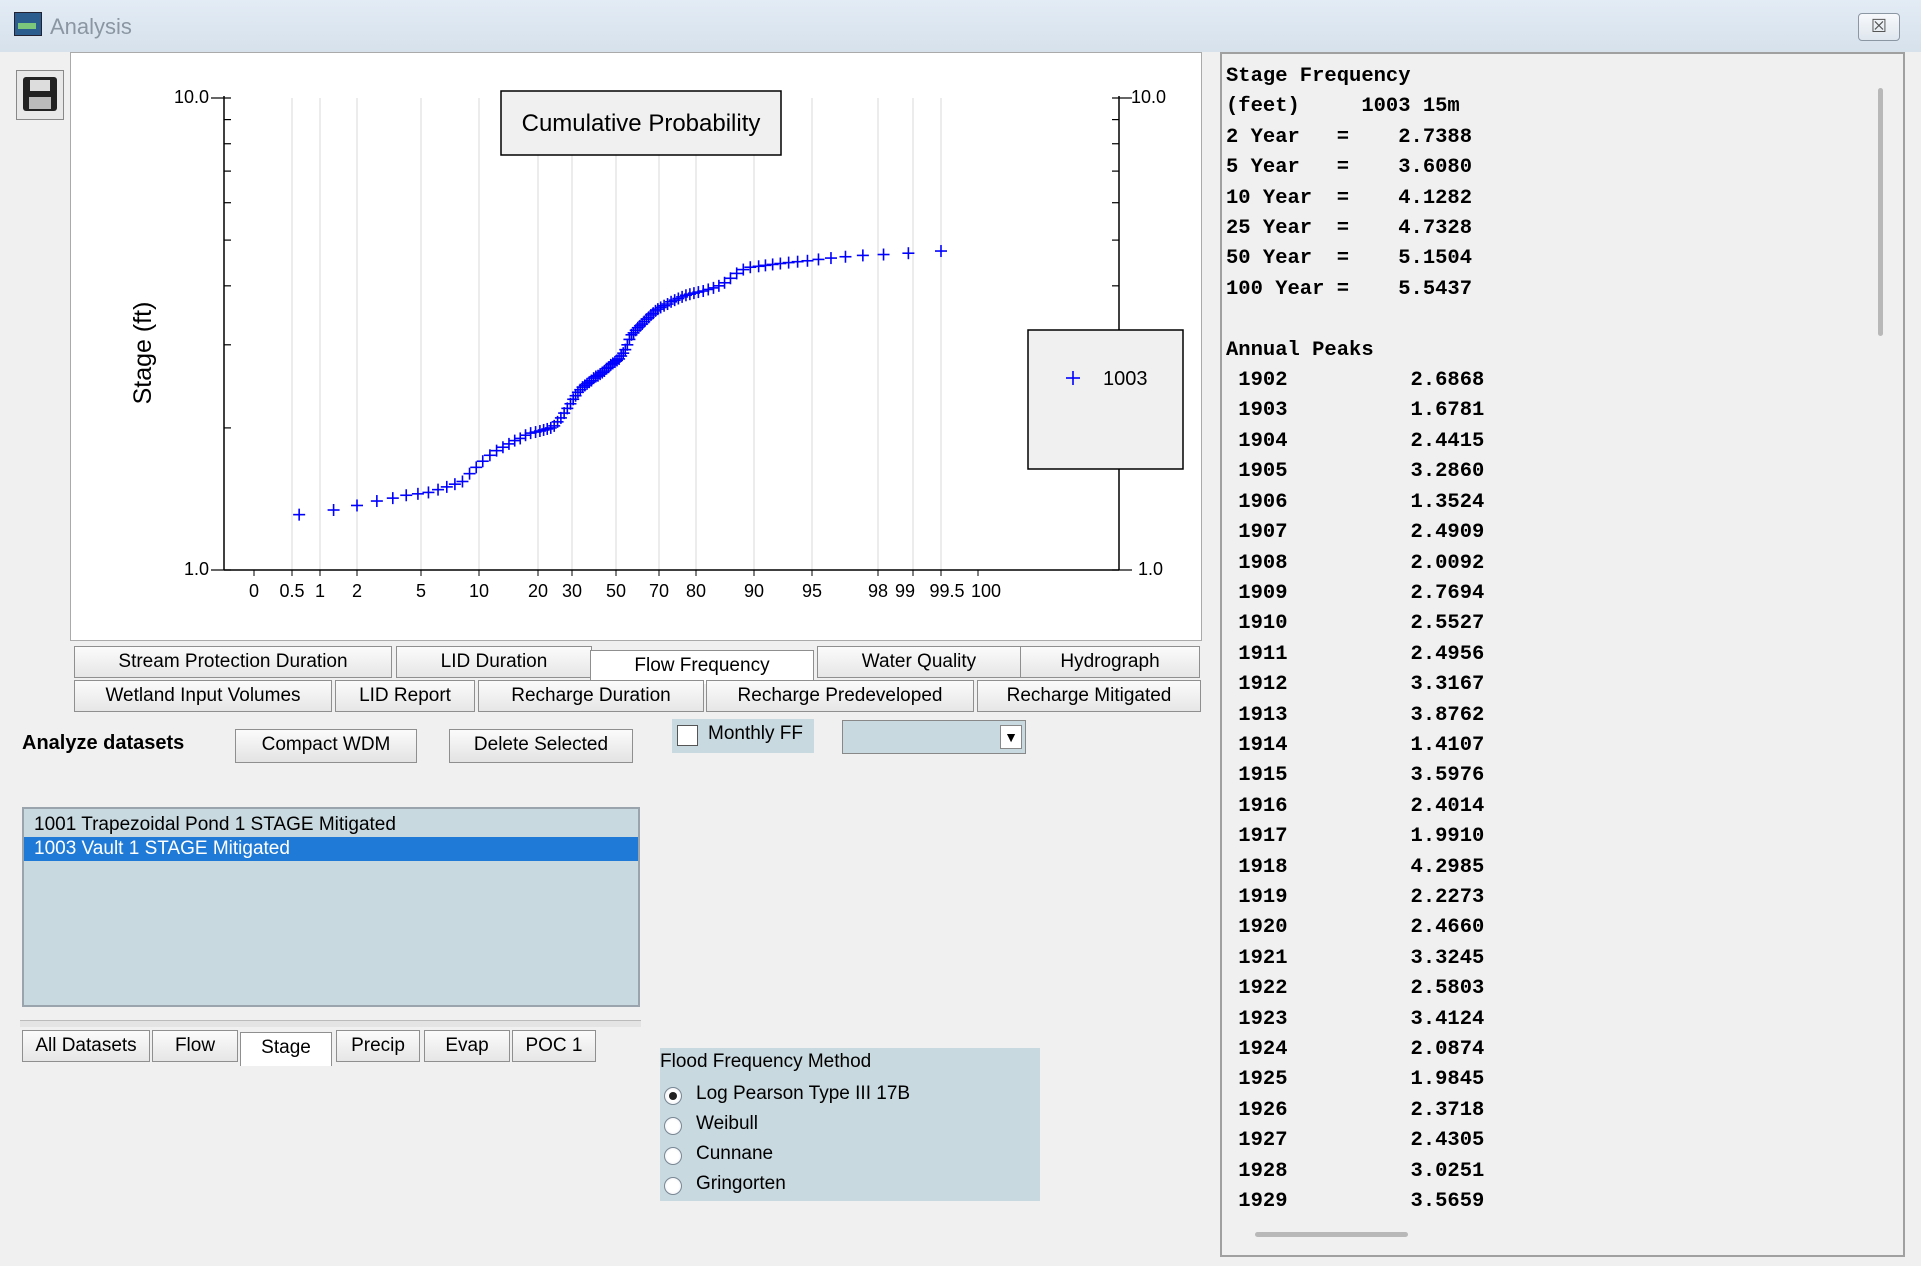  I want to click on report-frequency-row: 100 Year = 5.5437, so click(1349, 289).